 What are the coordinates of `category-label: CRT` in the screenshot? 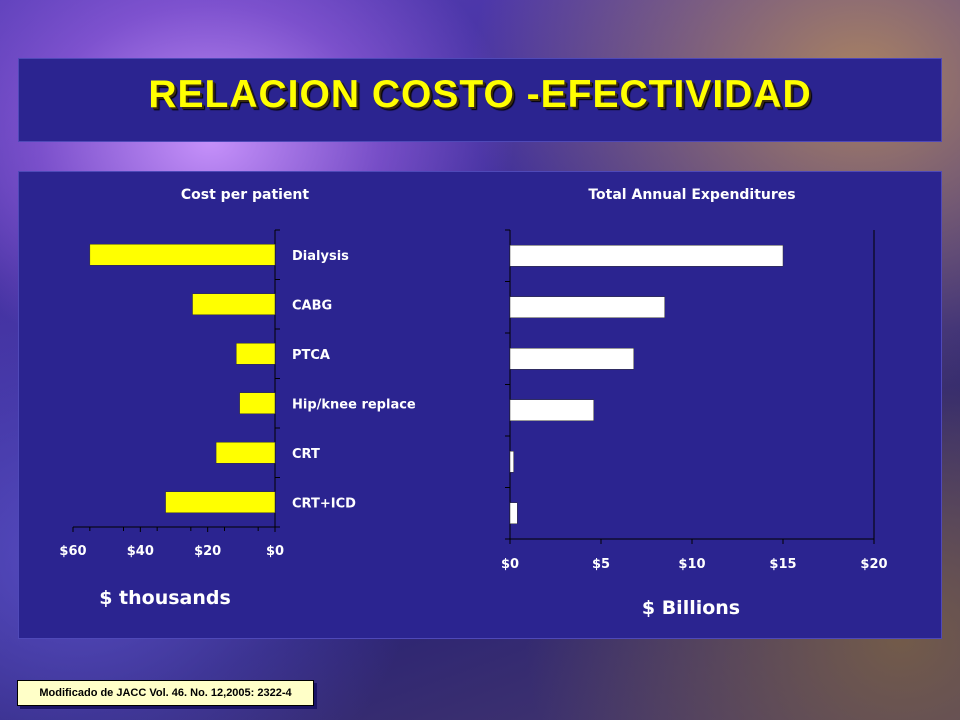 It's located at (306, 454).